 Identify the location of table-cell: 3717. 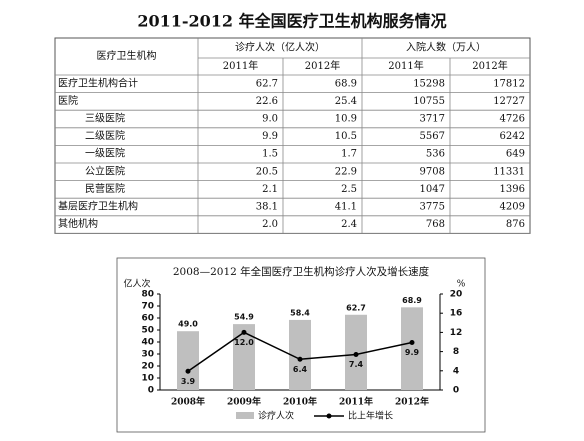
(432, 119).